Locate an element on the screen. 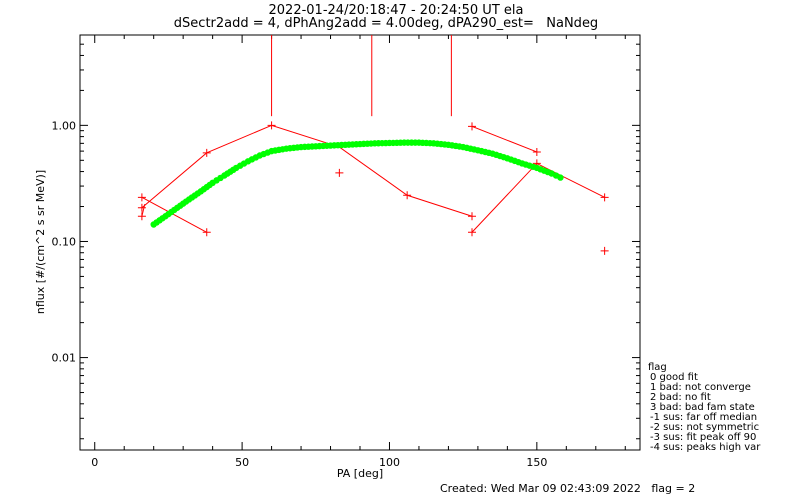 This screenshot has width=800, height=500. y-tick-label: 1.00 is located at coordinates (64, 125).